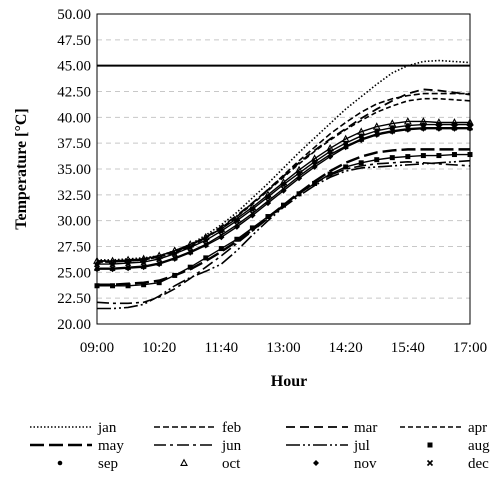 This screenshot has width=502, height=488. Describe the element at coordinates (74, 222) in the screenshot. I see `y-tick-label: 30.00` at that location.